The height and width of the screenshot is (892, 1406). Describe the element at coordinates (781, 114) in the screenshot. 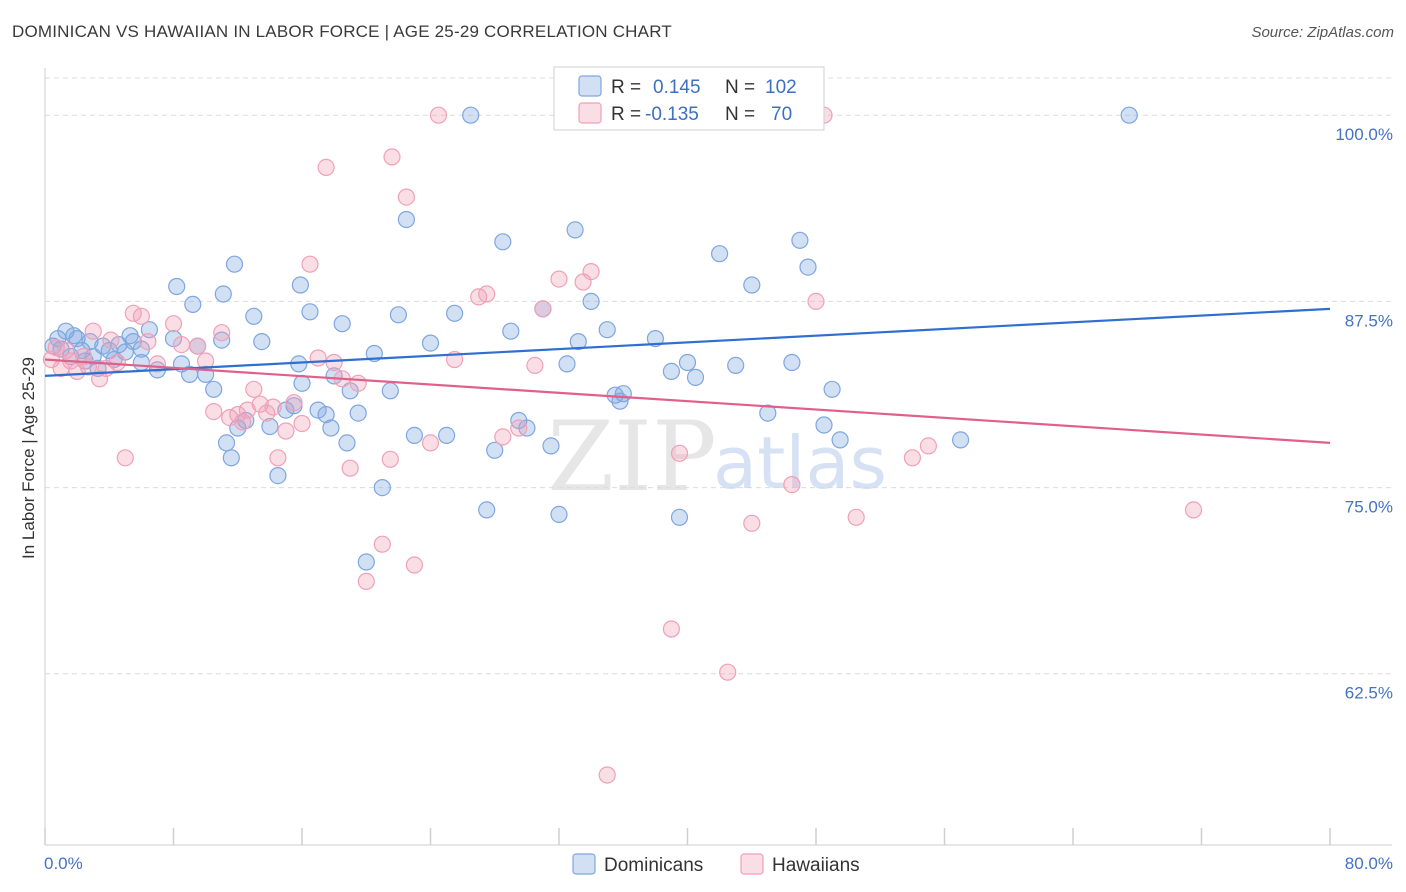

I see `legend-n-value-hawaiians: 70` at that location.